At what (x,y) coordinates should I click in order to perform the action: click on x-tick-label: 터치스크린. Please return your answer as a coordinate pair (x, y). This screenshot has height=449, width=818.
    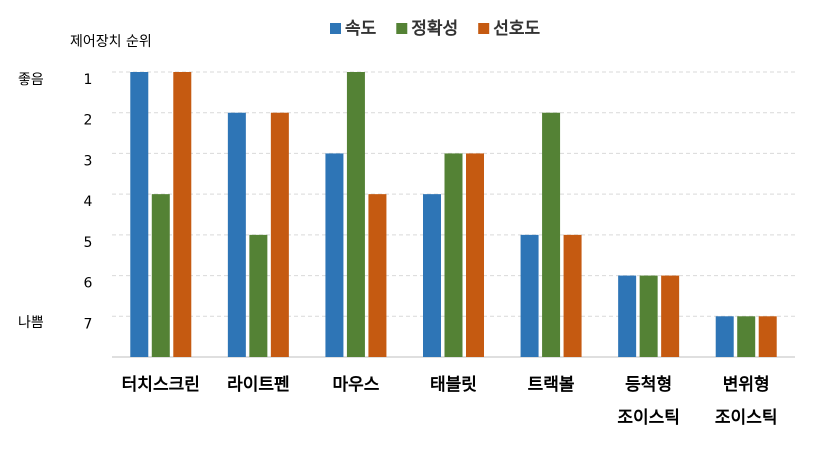
    Looking at the image, I should click on (161, 385).